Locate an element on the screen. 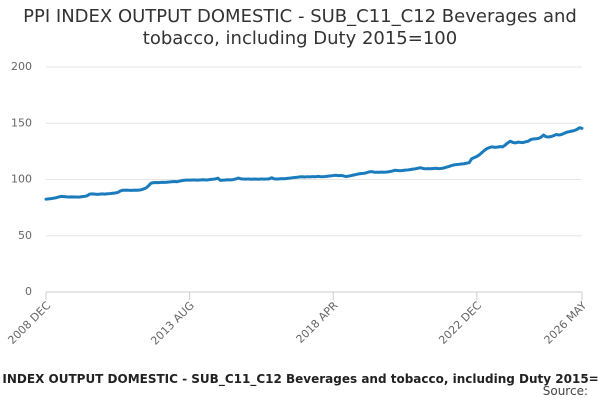 The height and width of the screenshot is (400, 600). source-label: Source: is located at coordinates (565, 391).